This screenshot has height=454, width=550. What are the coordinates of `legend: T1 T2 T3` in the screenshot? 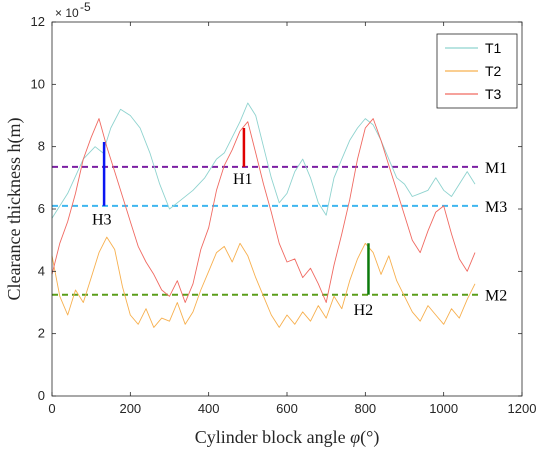 It's located at (477, 71).